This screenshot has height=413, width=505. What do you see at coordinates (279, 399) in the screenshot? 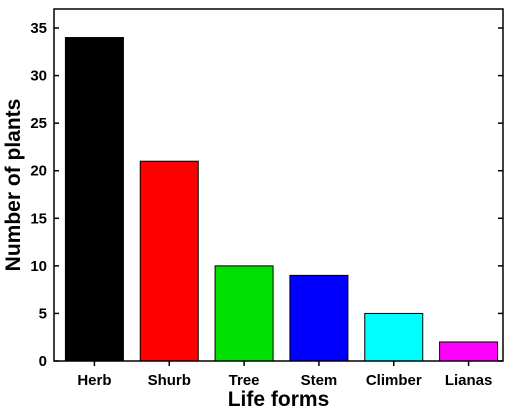
I see `x-axis-title: Life forms` at bounding box center [279, 399].